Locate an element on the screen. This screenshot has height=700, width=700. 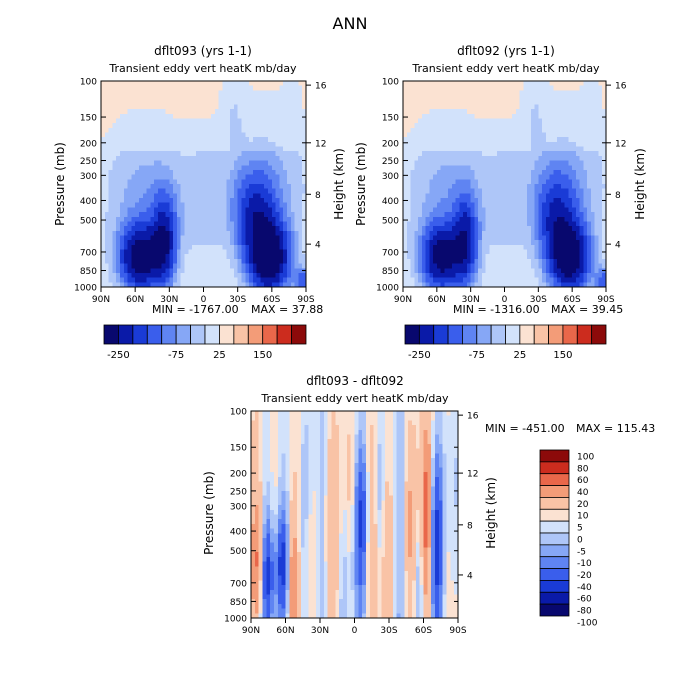
y-tick-label: 700 is located at coordinates (88, 253).